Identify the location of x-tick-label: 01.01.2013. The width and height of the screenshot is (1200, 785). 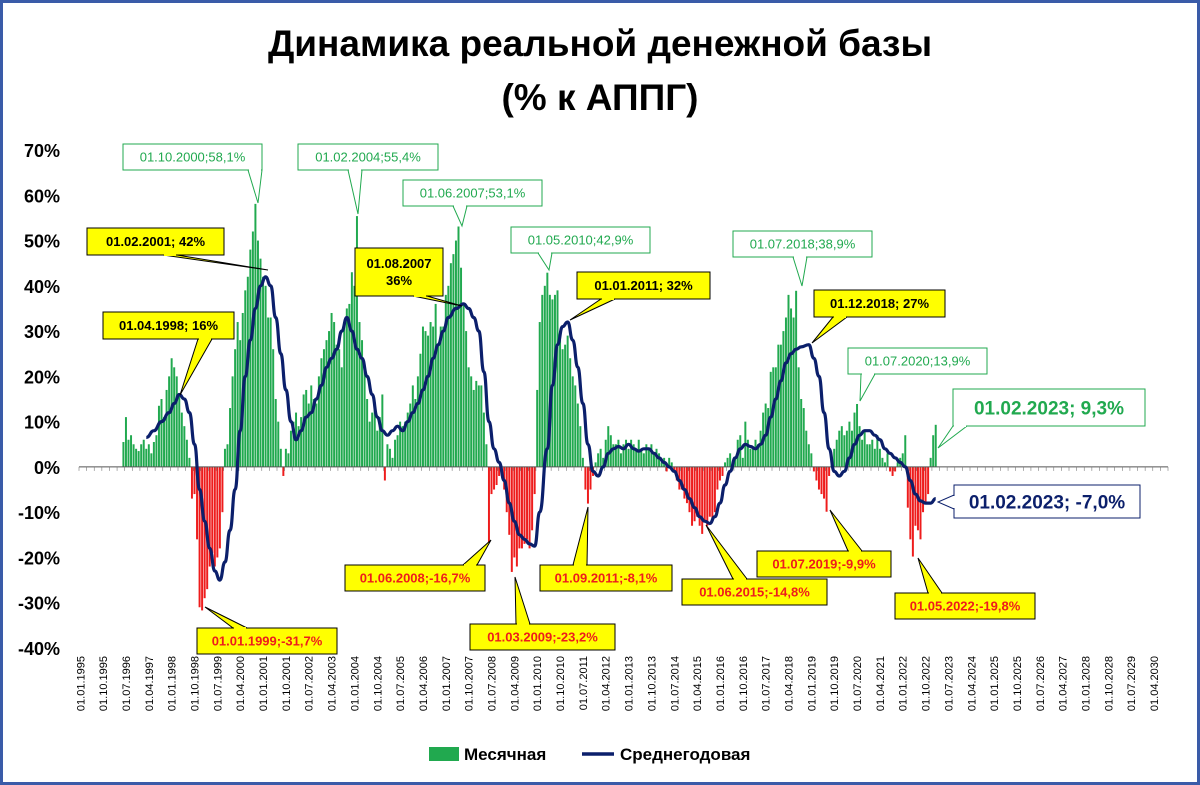
(630, 683).